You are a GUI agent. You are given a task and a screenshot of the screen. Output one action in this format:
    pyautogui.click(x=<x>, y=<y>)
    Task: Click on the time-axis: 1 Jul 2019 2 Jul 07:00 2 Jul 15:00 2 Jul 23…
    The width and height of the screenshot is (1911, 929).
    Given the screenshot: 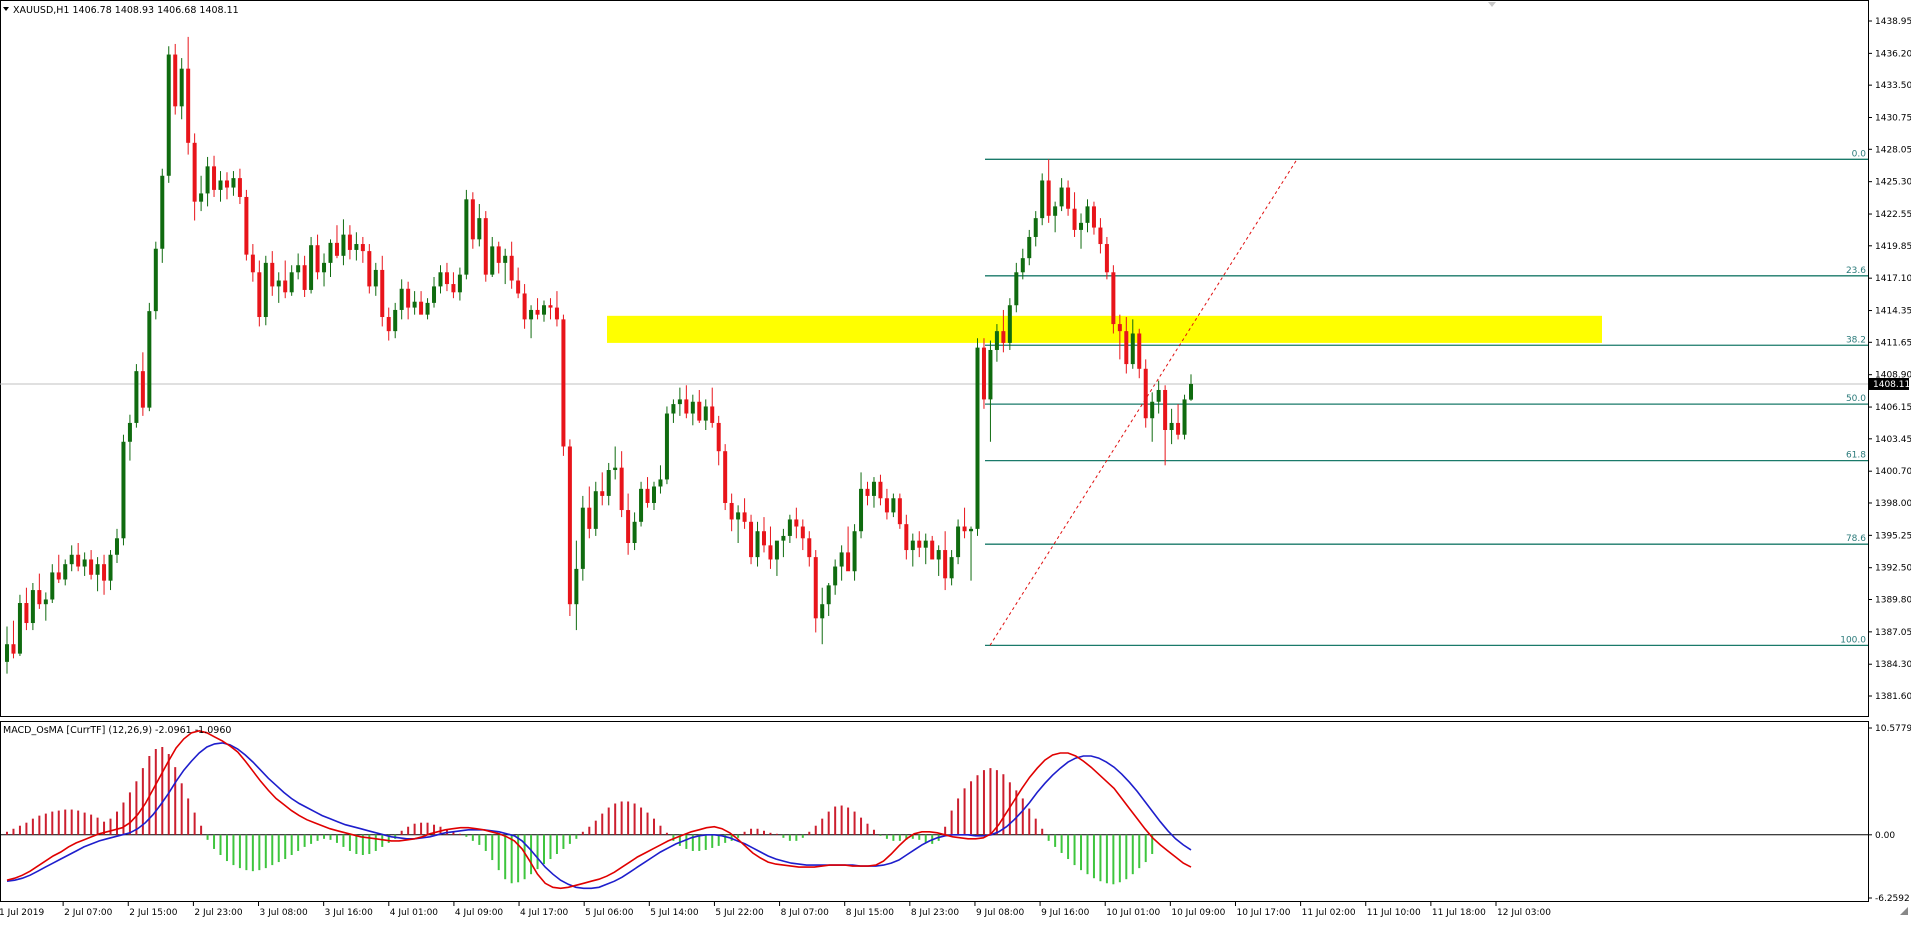 What is the action you would take?
    pyautogui.click(x=775, y=910)
    